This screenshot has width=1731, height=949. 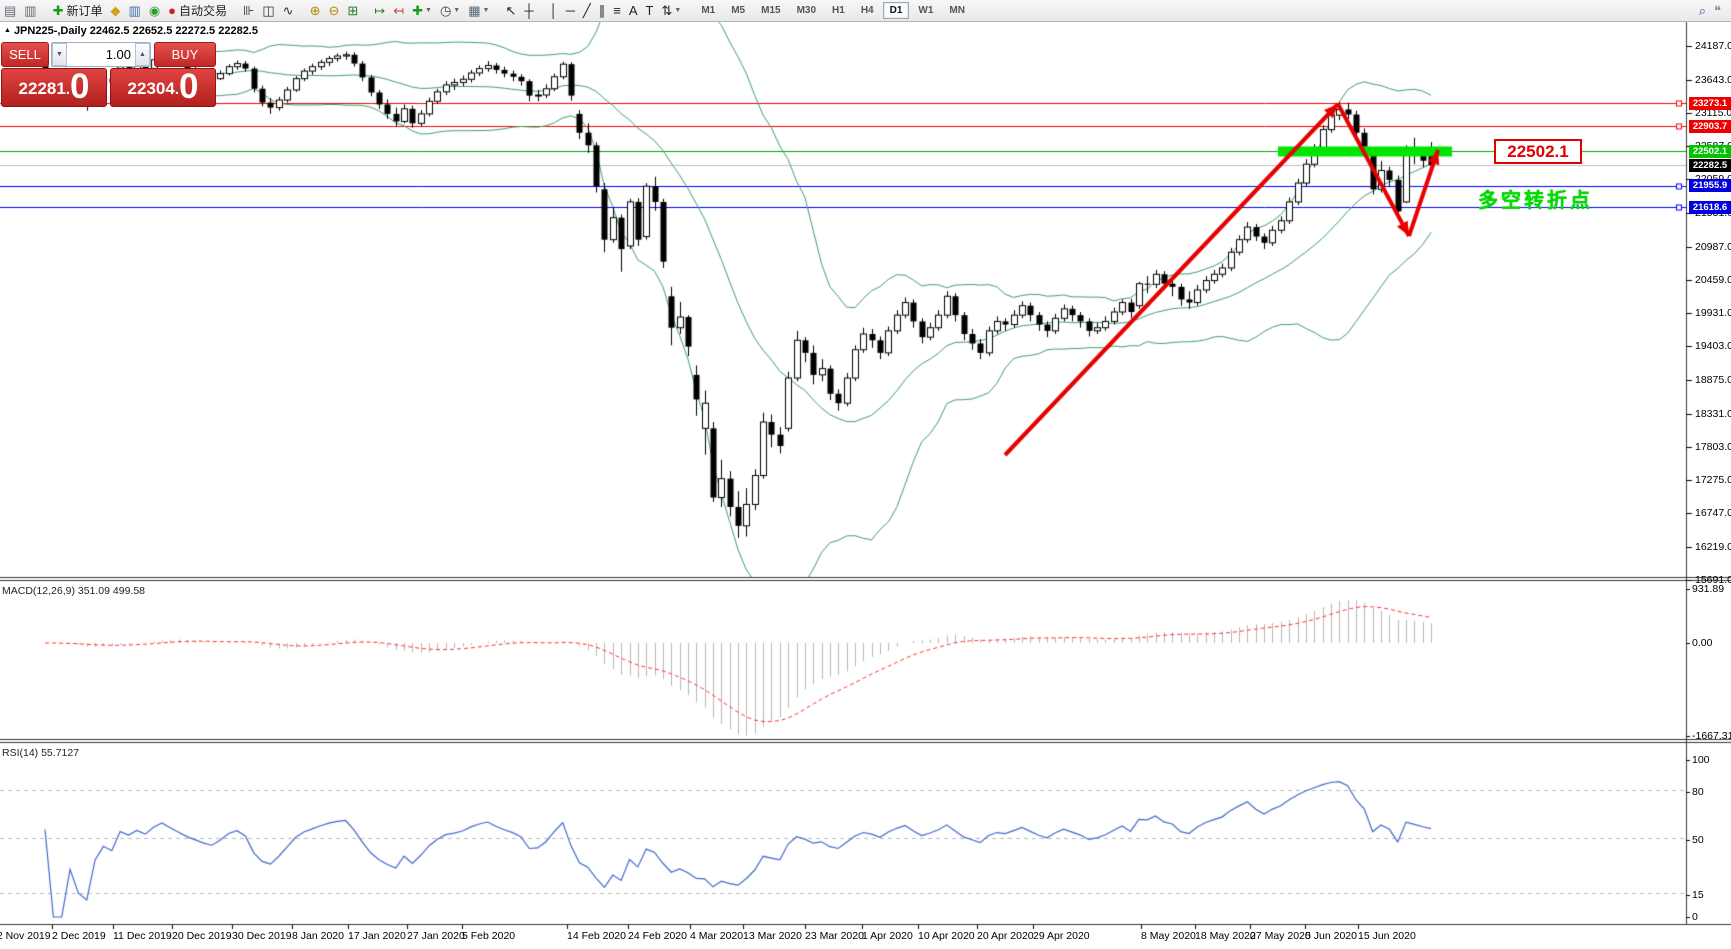 I want to click on buy-price-main: 22304, so click(x=151, y=88).